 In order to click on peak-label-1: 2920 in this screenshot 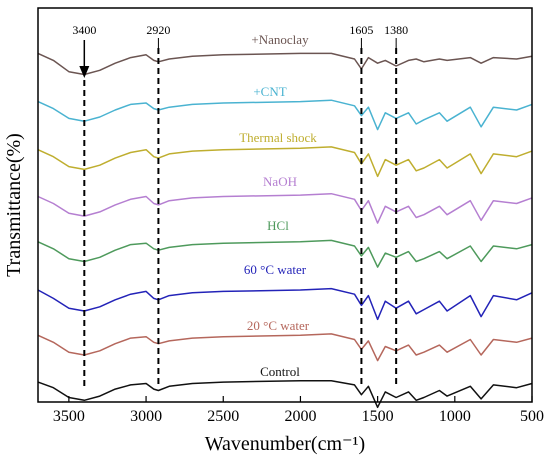, I will do `click(158, 30)`.